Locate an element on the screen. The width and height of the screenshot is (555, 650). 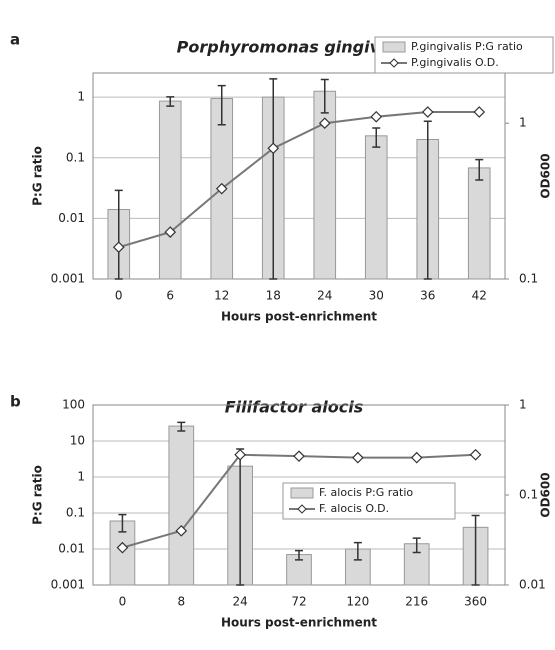
x-tick-label: 72 is located at coordinates (298, 602).